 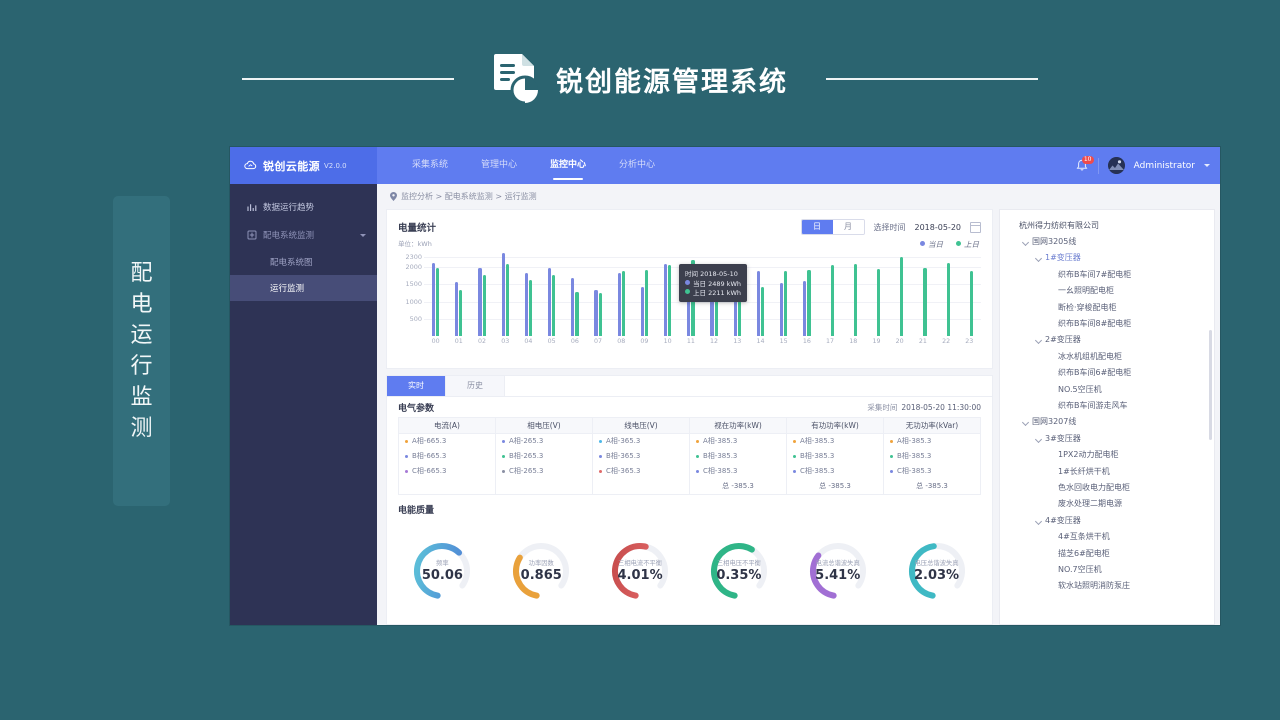 I want to click on tree-node: 2#变压器, so click(x=1107, y=340).